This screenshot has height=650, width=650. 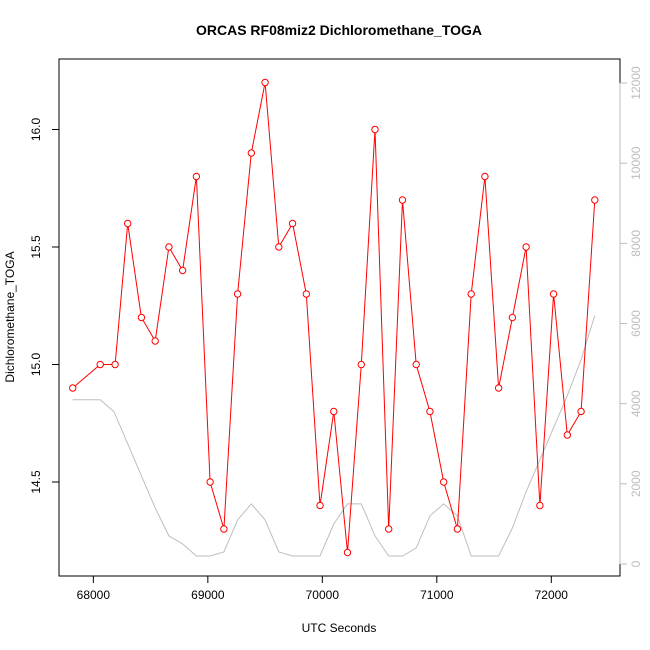 What do you see at coordinates (636, 323) in the screenshot?
I see `y2-tick-label: 6000` at bounding box center [636, 323].